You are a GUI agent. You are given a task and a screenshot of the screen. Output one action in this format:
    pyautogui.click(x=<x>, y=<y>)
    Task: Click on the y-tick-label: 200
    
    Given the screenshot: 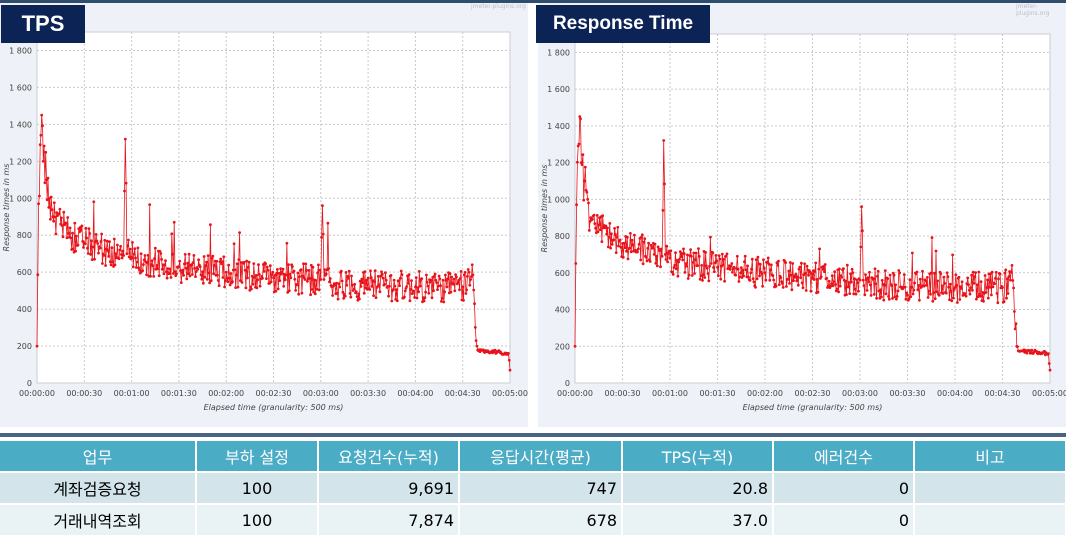 What is the action you would take?
    pyautogui.click(x=562, y=346)
    